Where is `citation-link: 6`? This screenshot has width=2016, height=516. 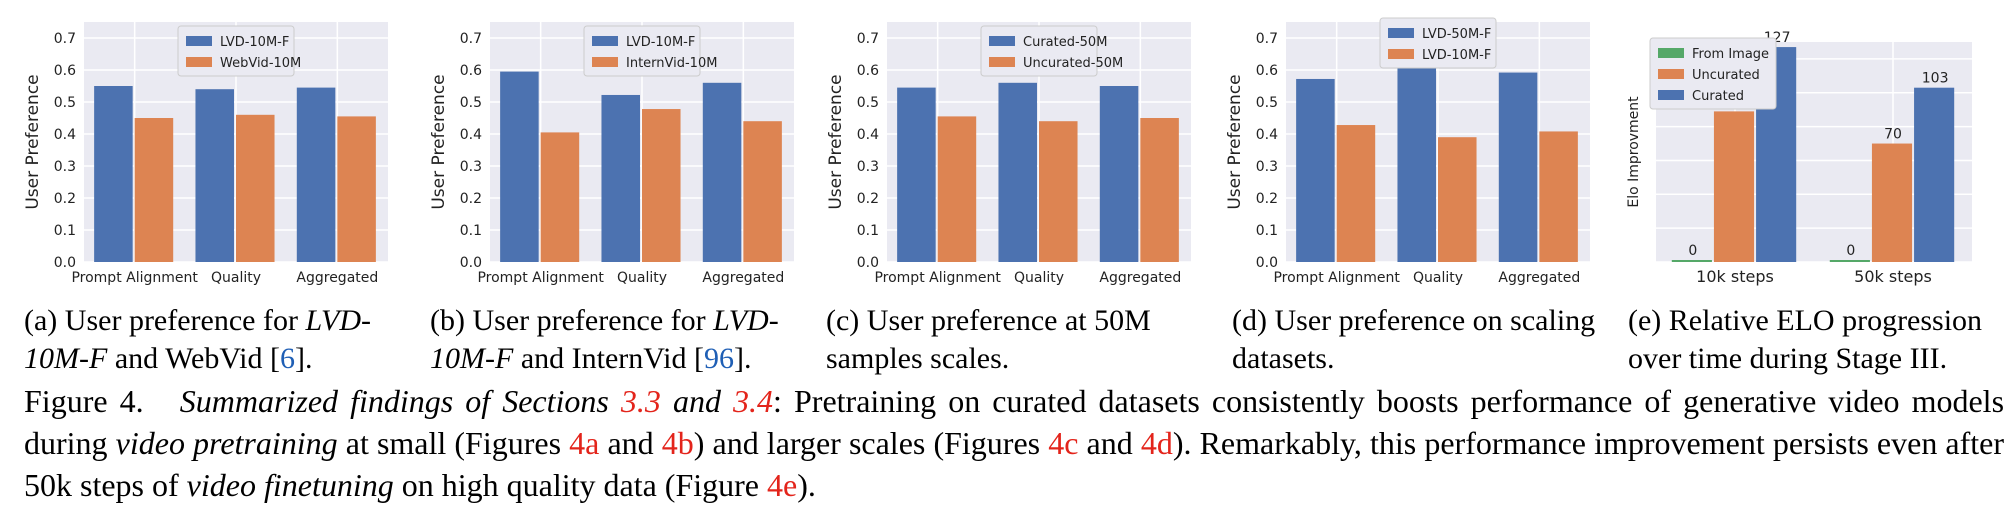 citation-link: 6 is located at coordinates (288, 358).